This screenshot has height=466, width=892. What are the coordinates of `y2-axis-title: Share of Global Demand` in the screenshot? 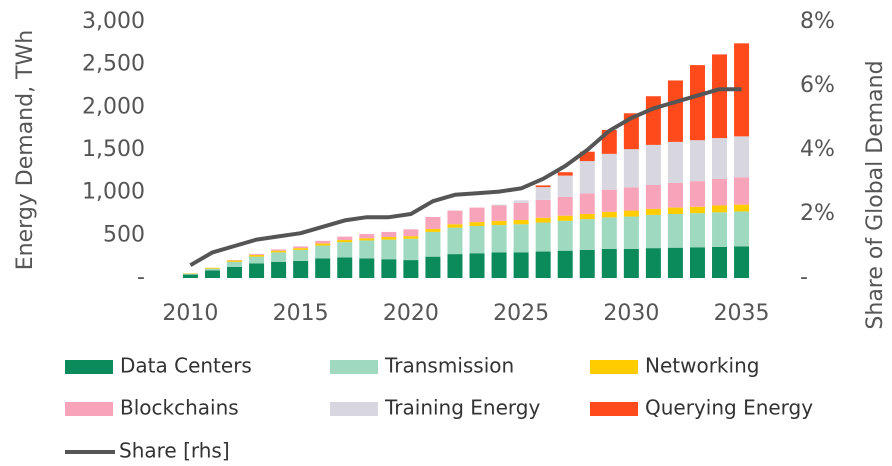 It's located at (875, 194).